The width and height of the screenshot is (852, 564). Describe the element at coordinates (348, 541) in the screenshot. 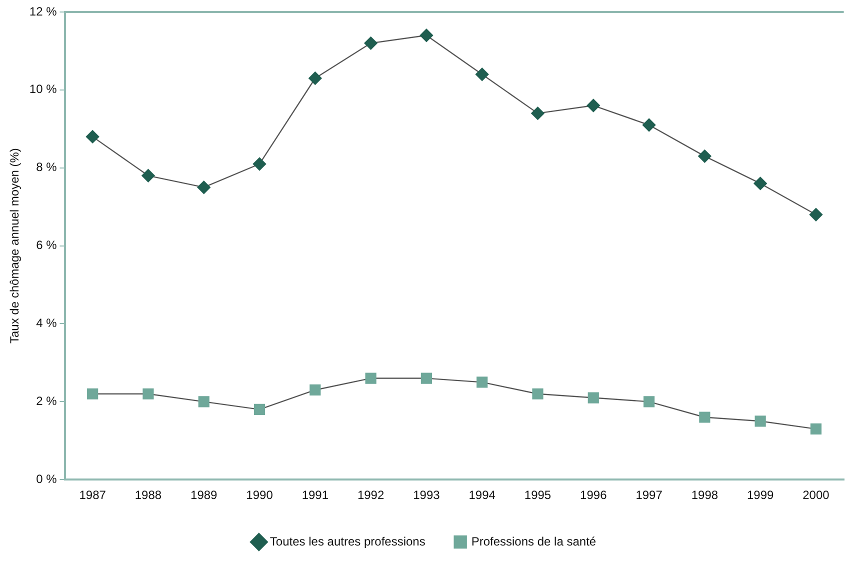

I see `legend-label: Toutes les autres professions` at that location.